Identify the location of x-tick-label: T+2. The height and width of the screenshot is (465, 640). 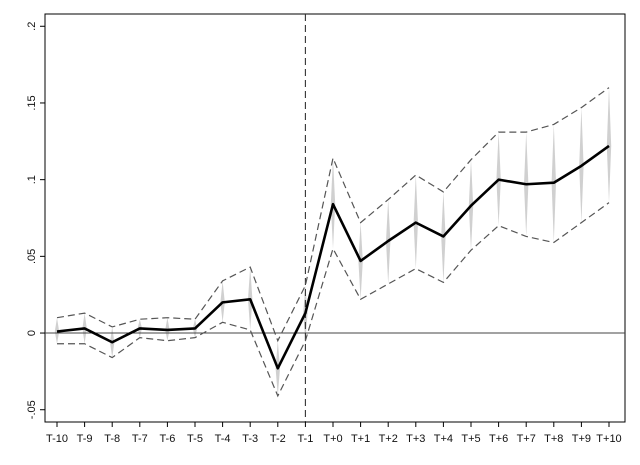
(388, 439).